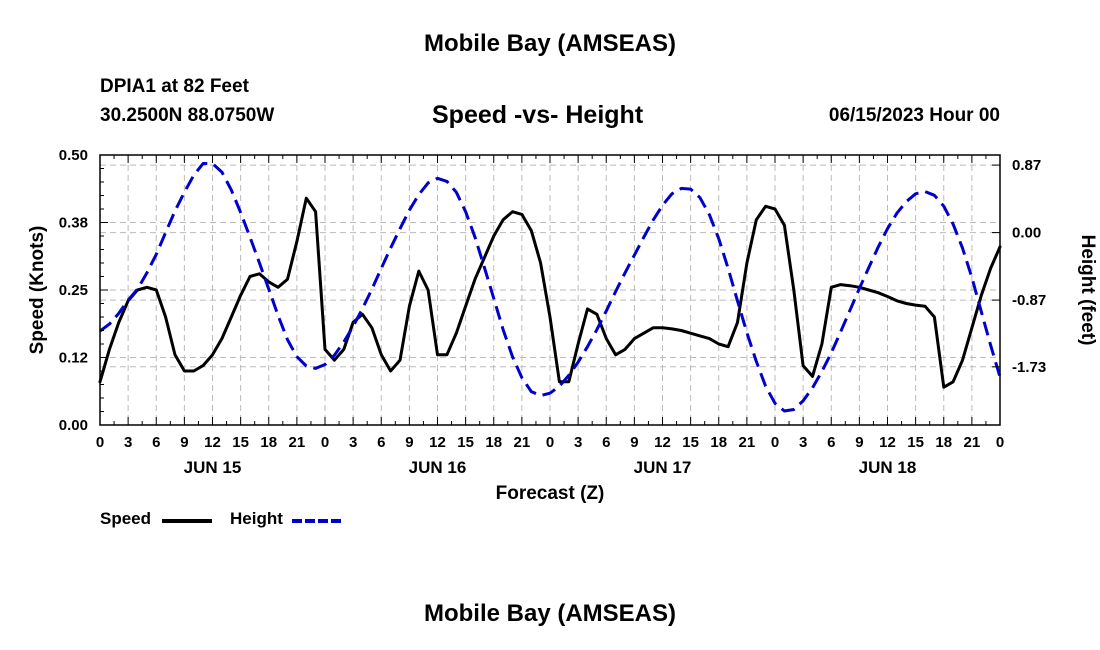 The image size is (1100, 650). I want to click on y-right-tick-label: -1.73, so click(1029, 367).